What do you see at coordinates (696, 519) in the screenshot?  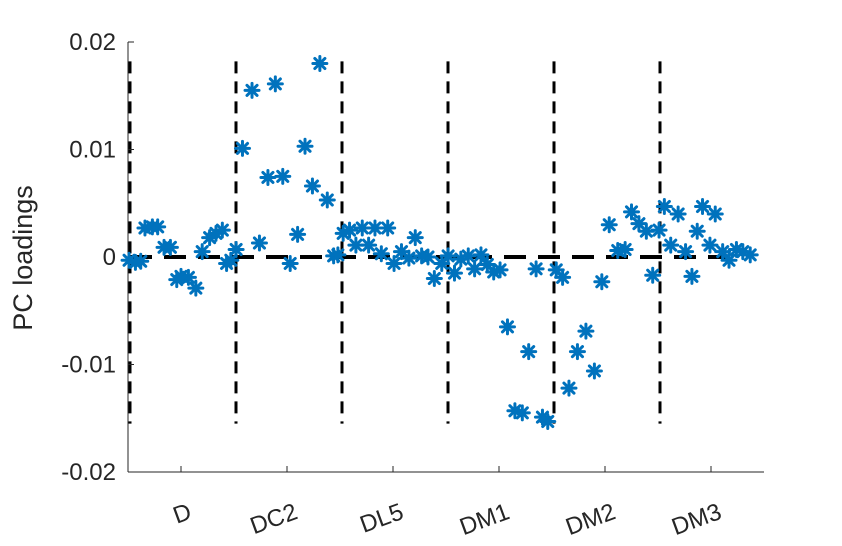 I see `x-tick-label: DM3` at bounding box center [696, 519].